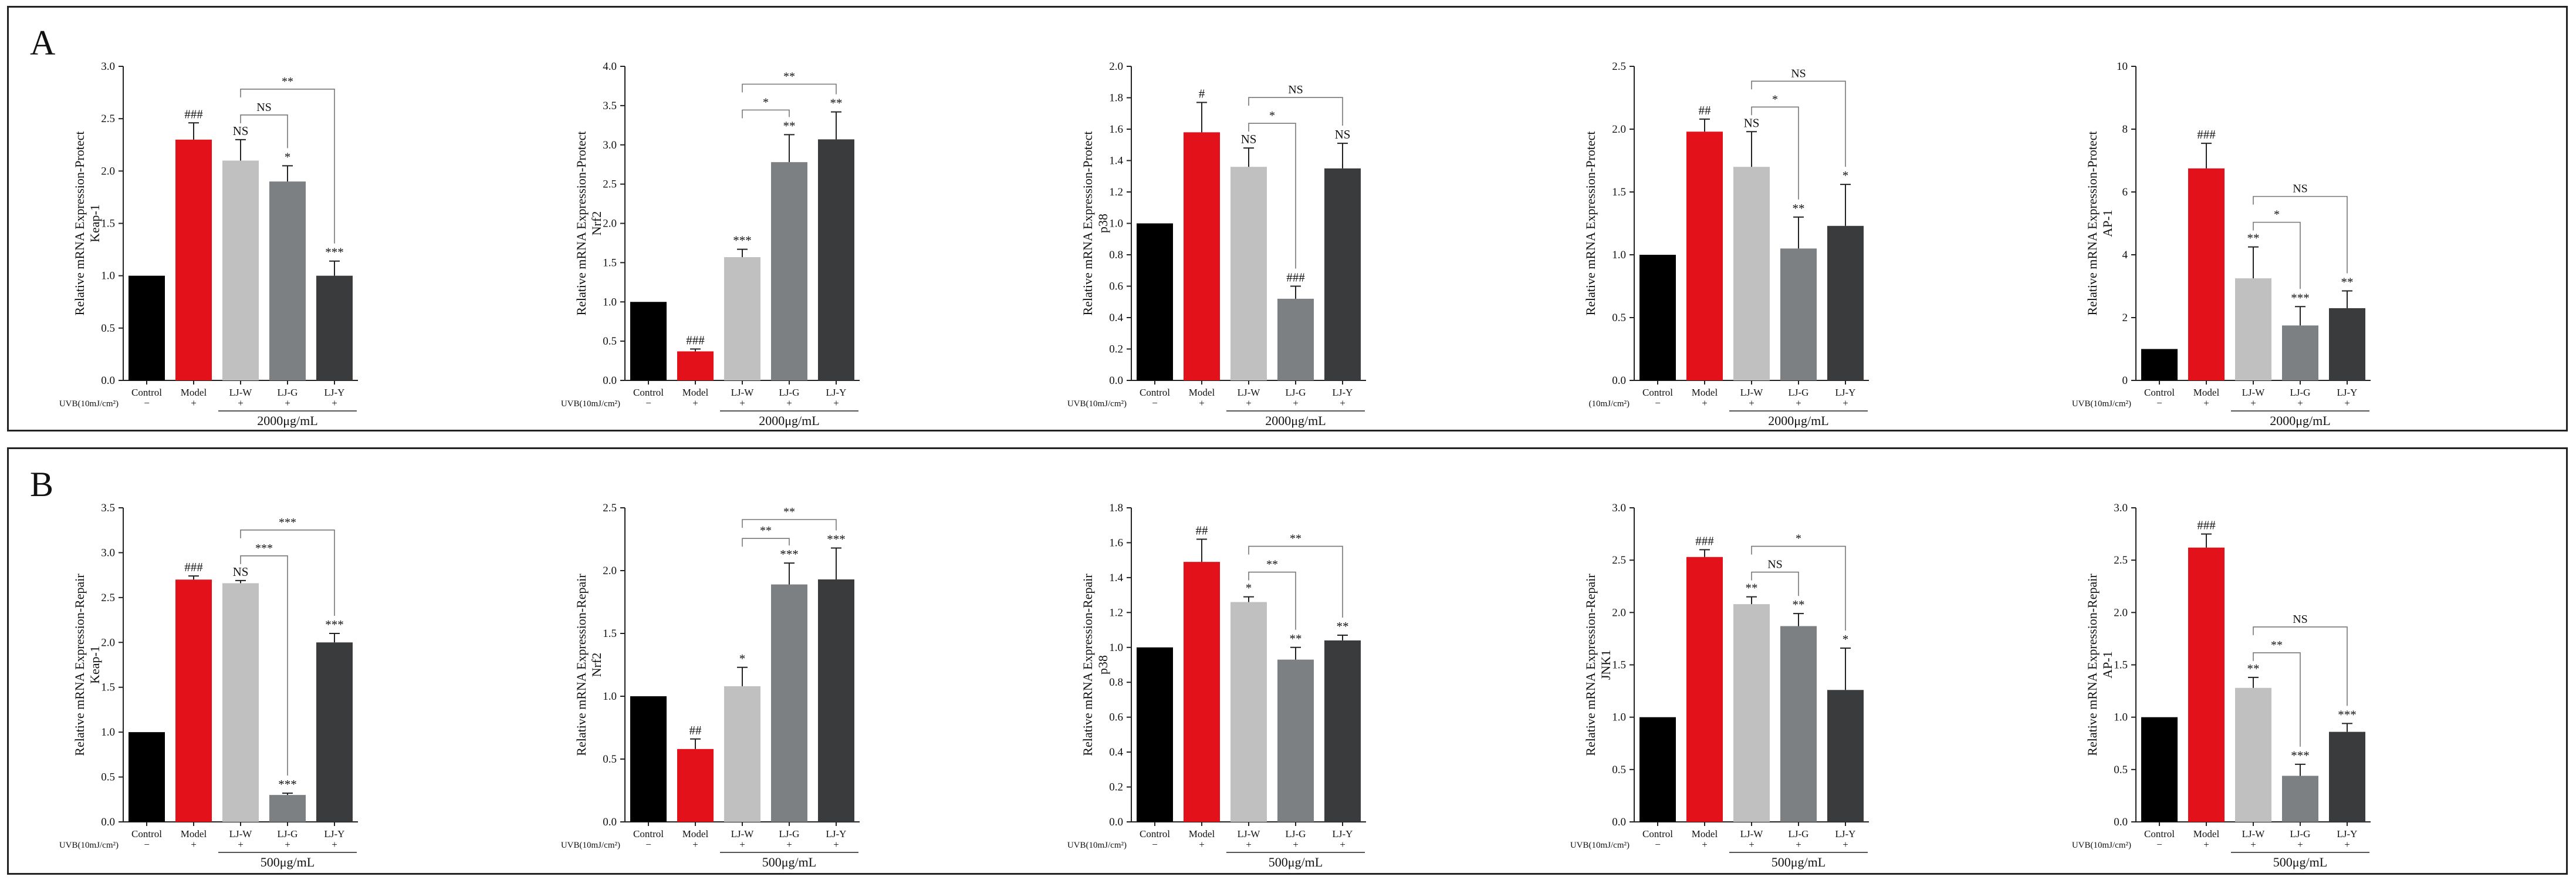 The image size is (2576, 880). What do you see at coordinates (789, 76) in the screenshot?
I see `comparison-label: **` at bounding box center [789, 76].